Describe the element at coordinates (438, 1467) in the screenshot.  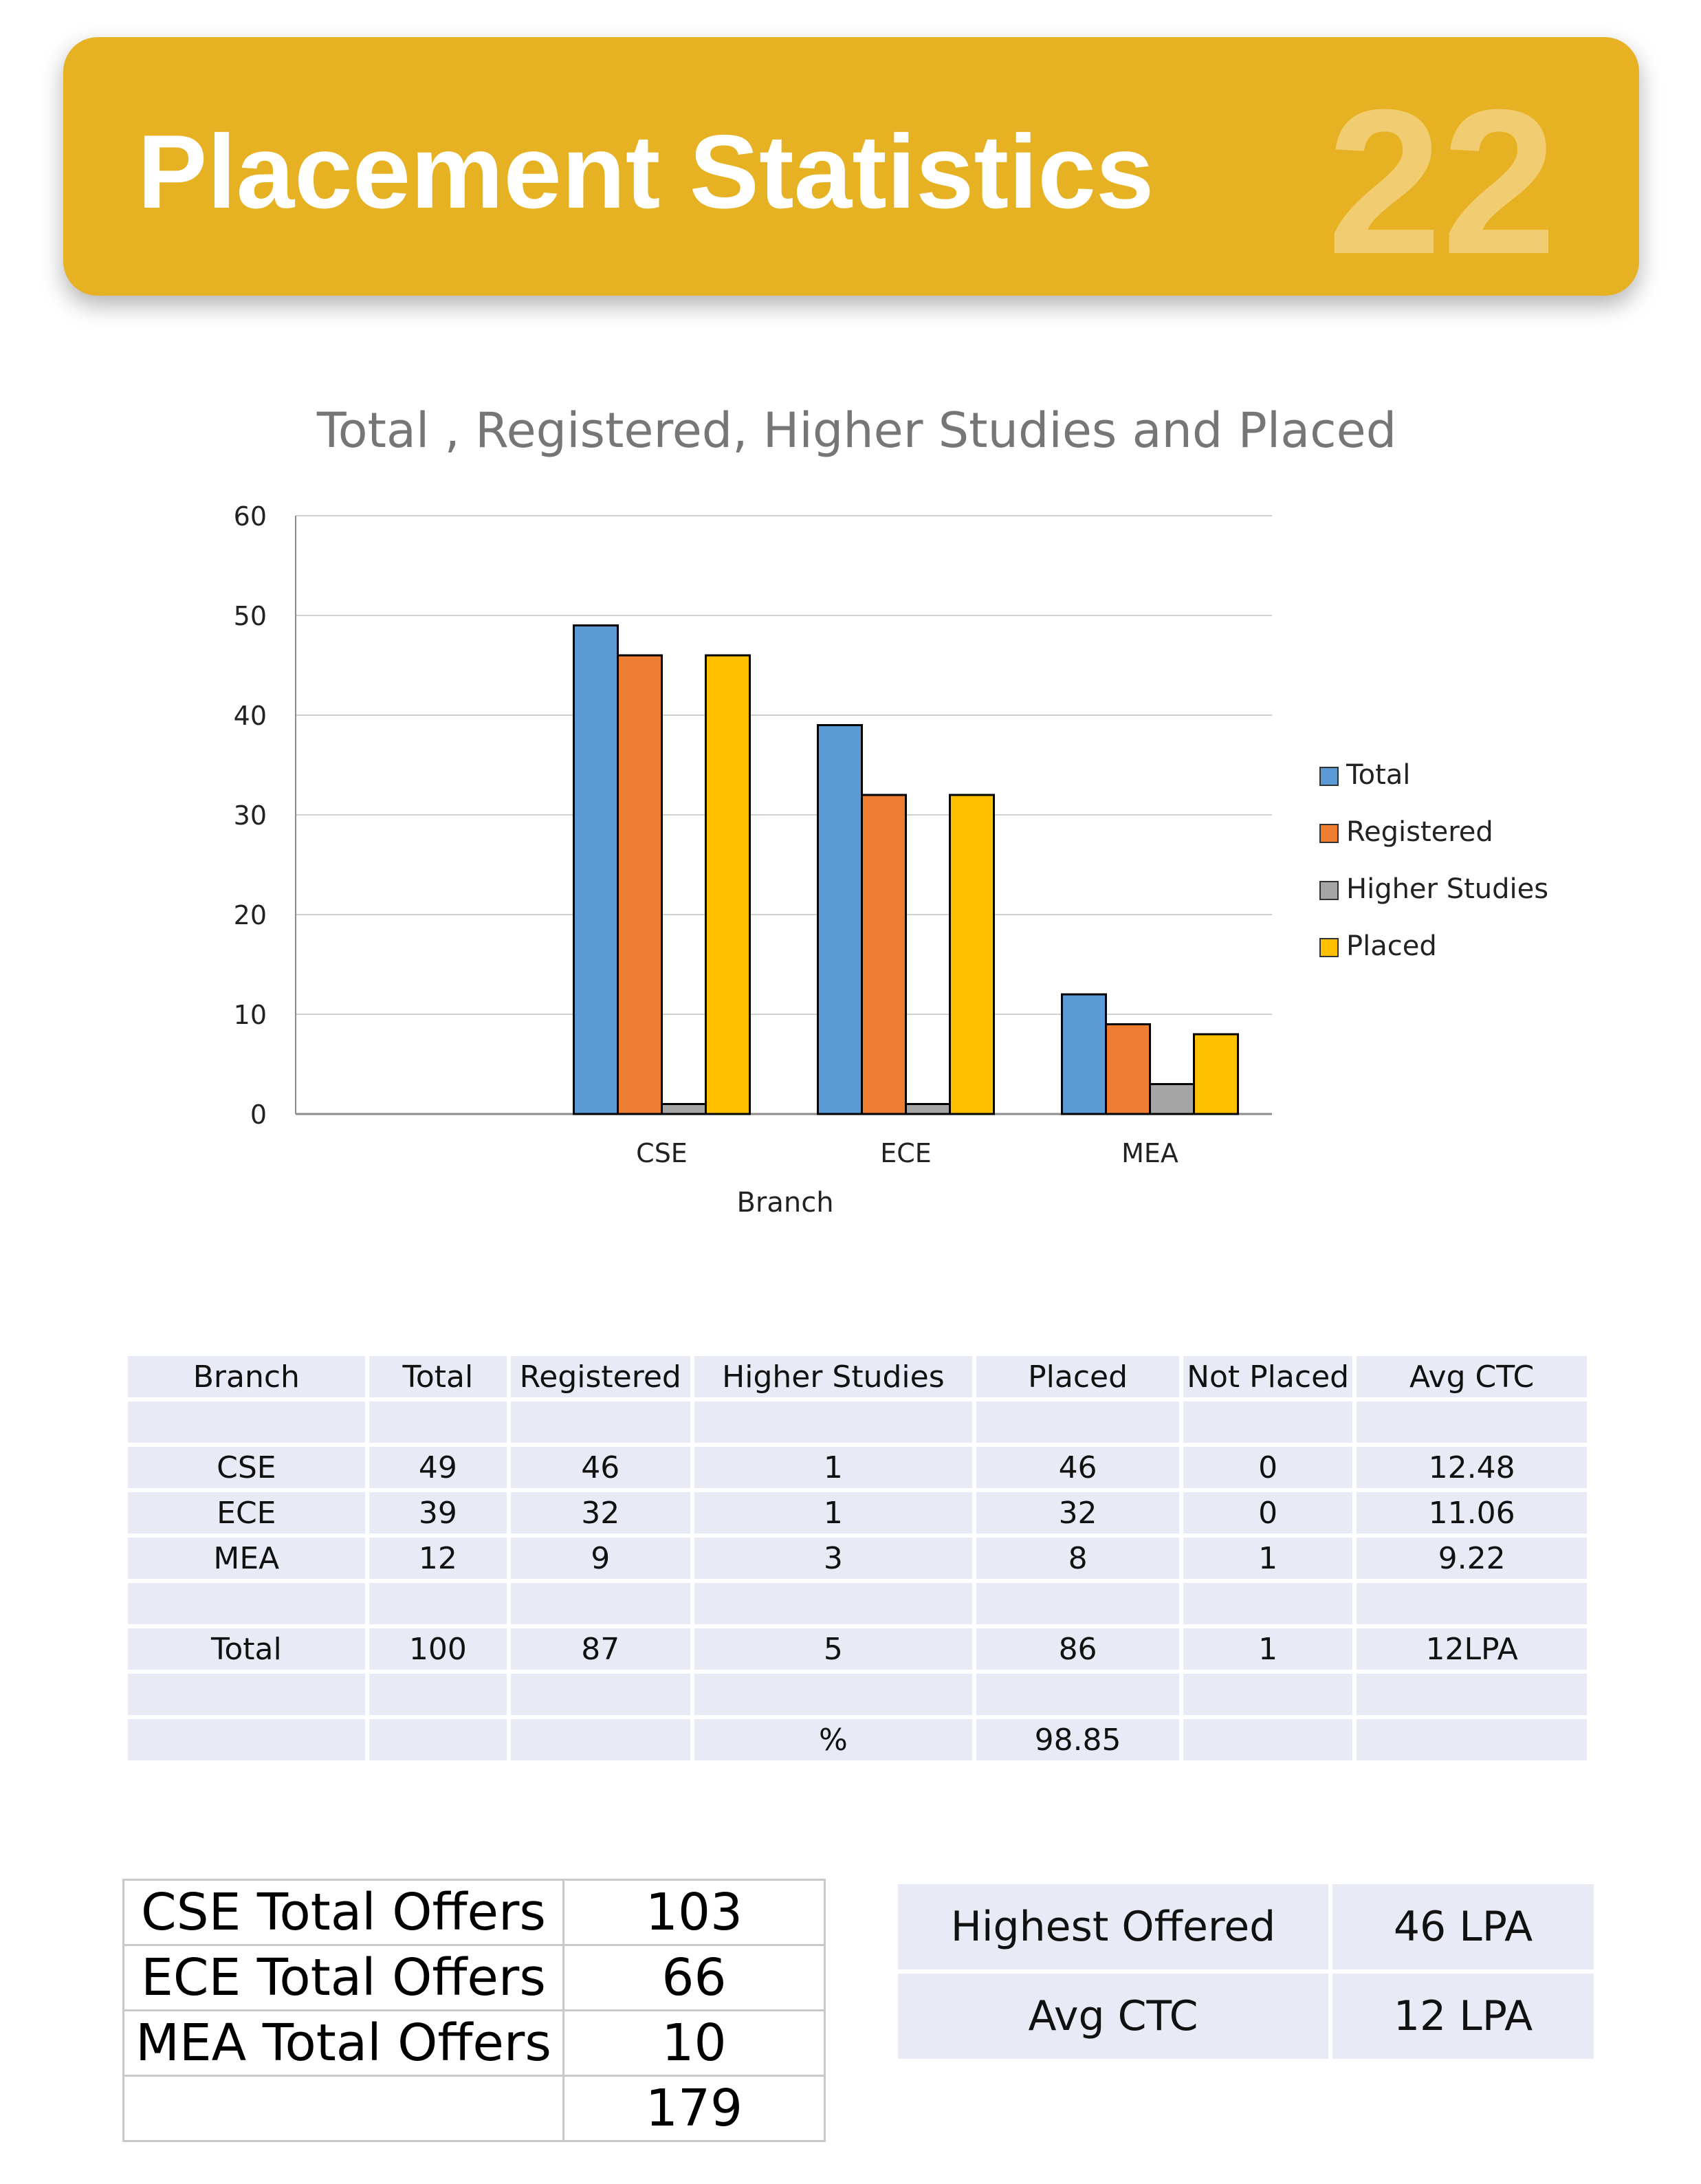
I see `table-cell: 49` at that location.